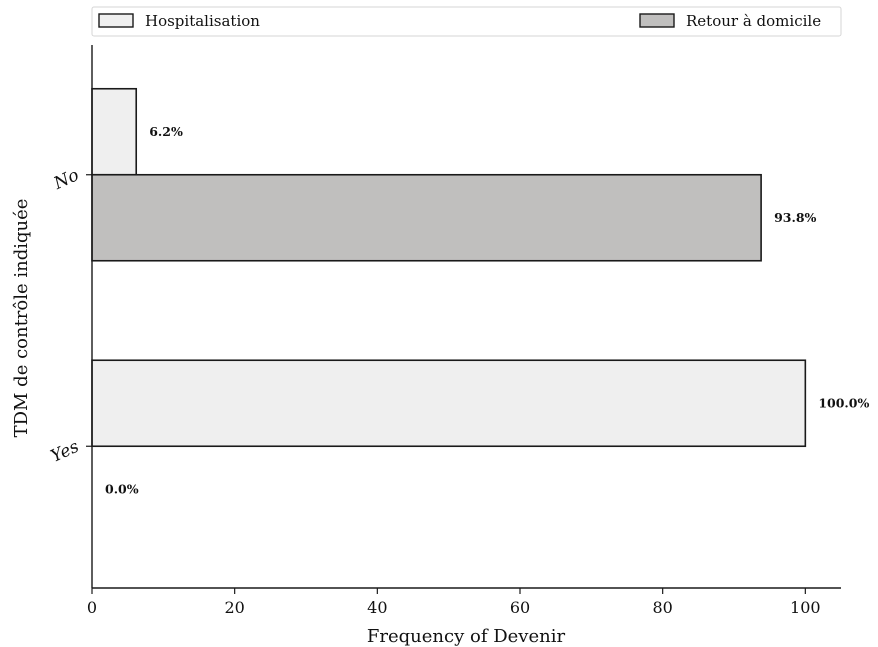  Describe the element at coordinates (466, 21) in the screenshot. I see `legend: Hospitalisation Retour à domicile` at that location.